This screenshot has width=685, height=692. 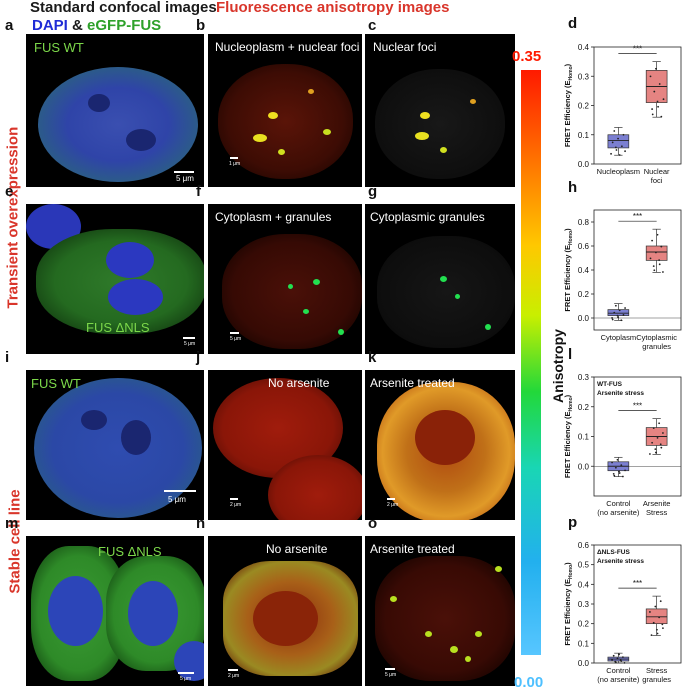 What do you see at coordinates (440, 279) in the screenshot?
I see `panel-g-image: Cytoplasmic granules` at bounding box center [440, 279].